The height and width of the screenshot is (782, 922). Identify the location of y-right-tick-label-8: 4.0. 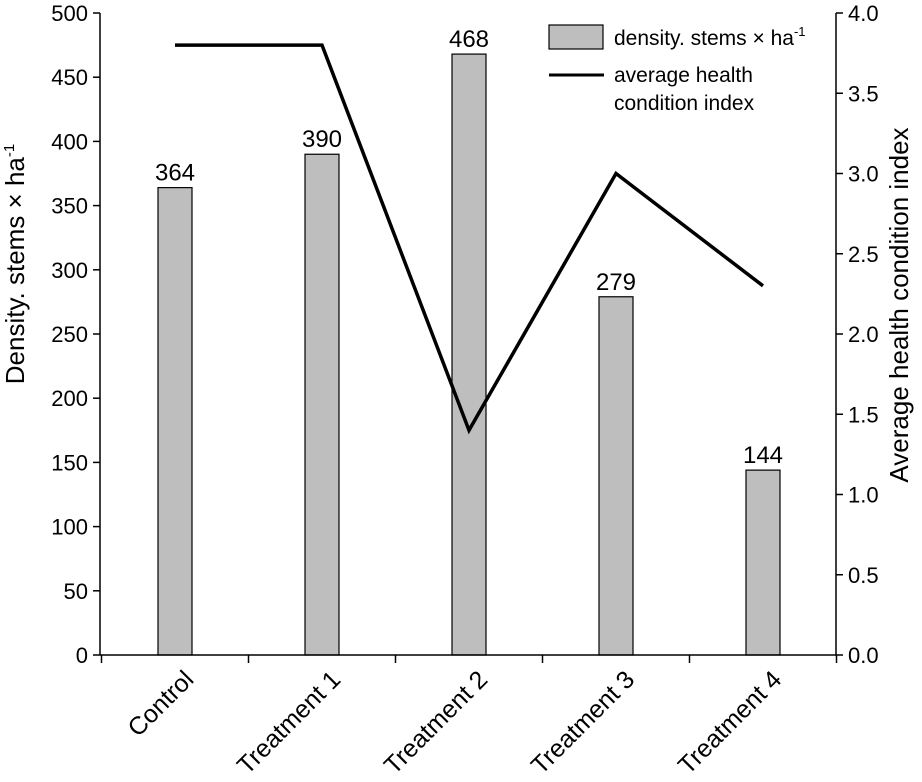
(863, 13).